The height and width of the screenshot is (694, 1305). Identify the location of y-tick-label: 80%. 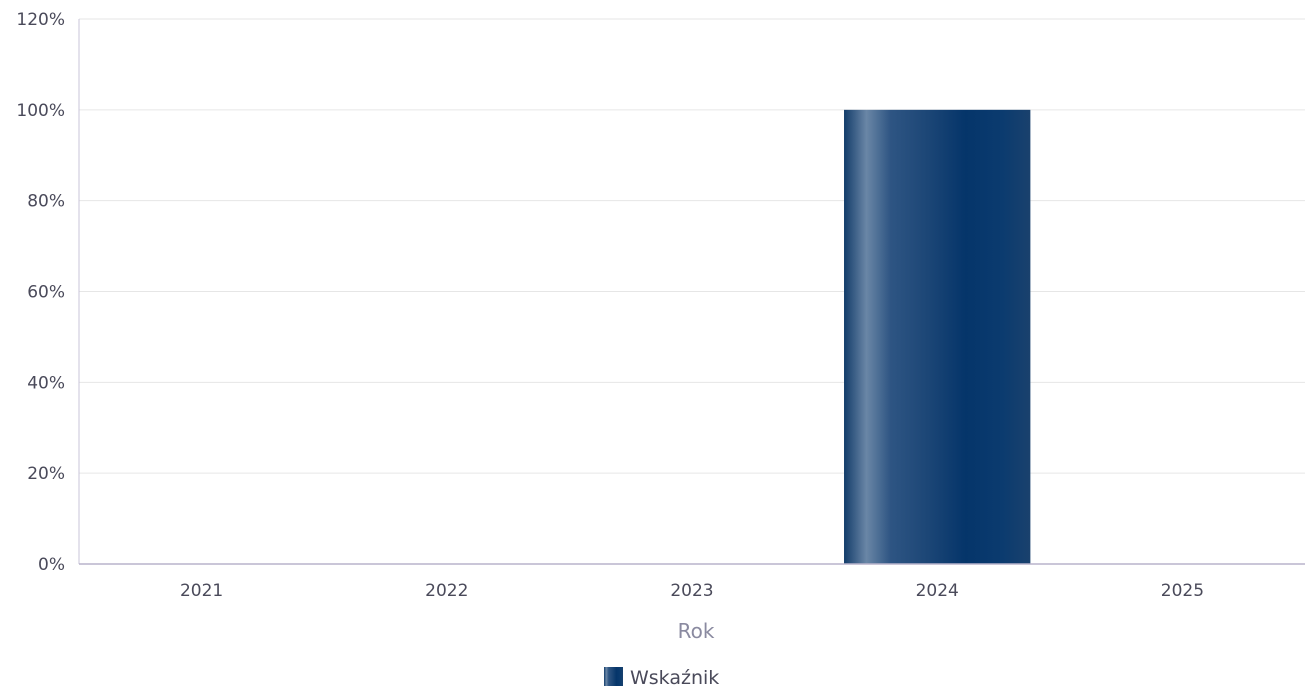
(46, 202).